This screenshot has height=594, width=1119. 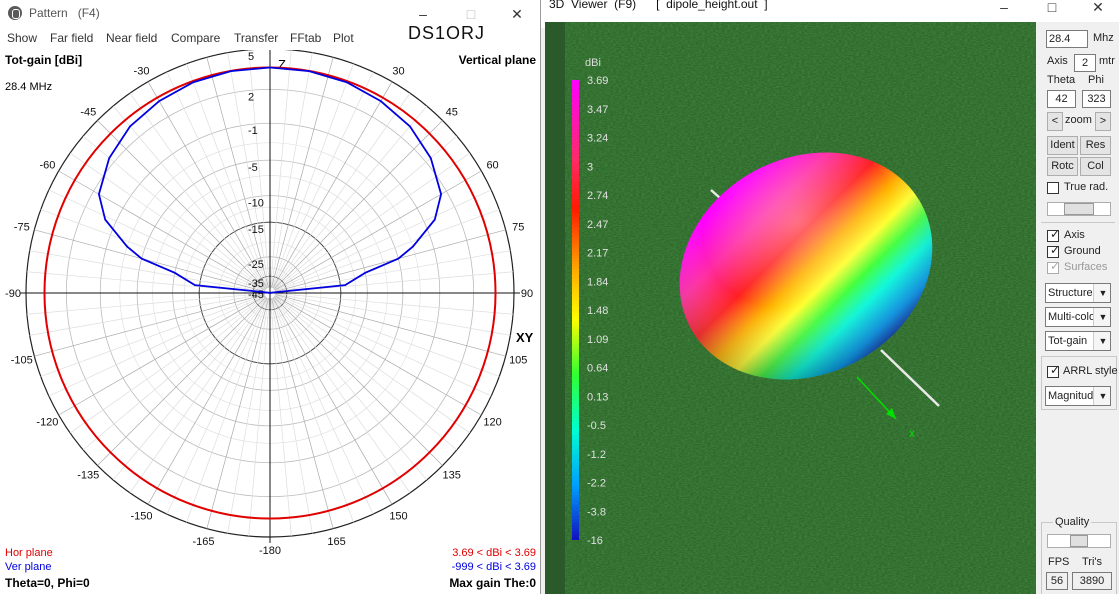 What do you see at coordinates (525, 337) in the screenshot?
I see `xy-axis-label: XY` at bounding box center [525, 337].